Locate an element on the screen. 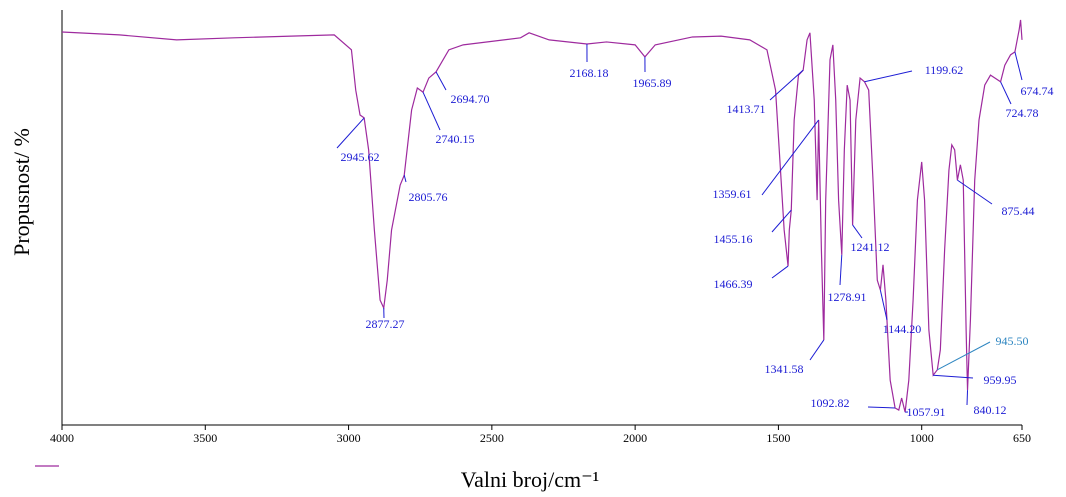 Image resolution: width=1066 pixels, height=497 pixels. annotation-label: 2945.62 is located at coordinates (360, 157).